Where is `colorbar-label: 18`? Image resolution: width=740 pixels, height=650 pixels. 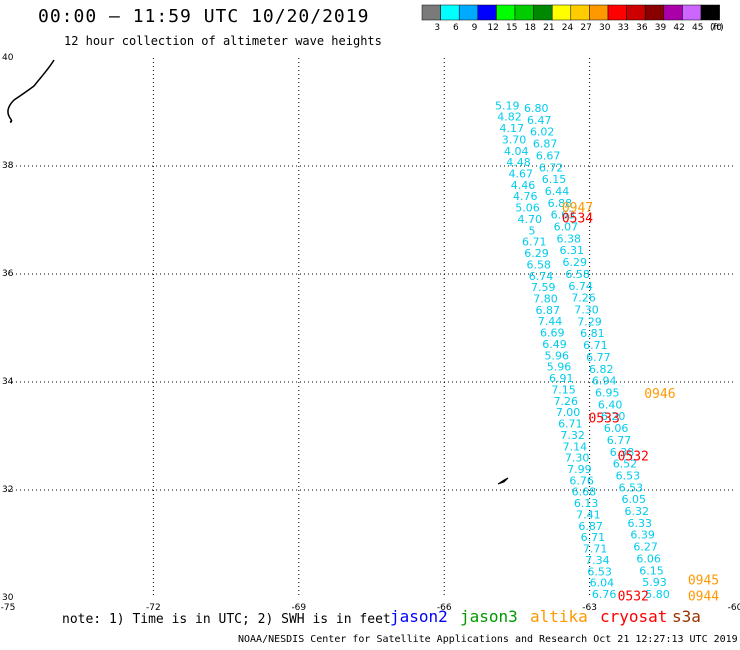 colorbar-label: 18 is located at coordinates (531, 28).